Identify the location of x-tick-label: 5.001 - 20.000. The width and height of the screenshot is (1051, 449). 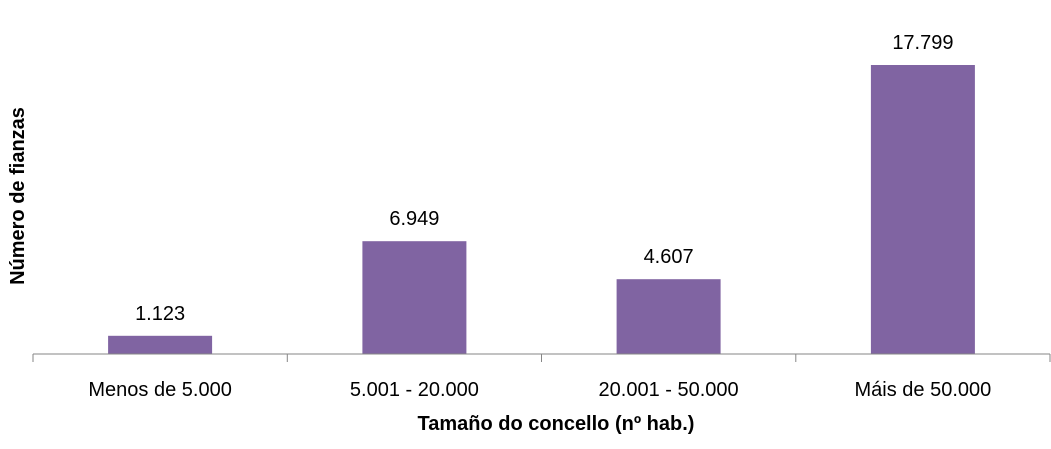
(414, 390).